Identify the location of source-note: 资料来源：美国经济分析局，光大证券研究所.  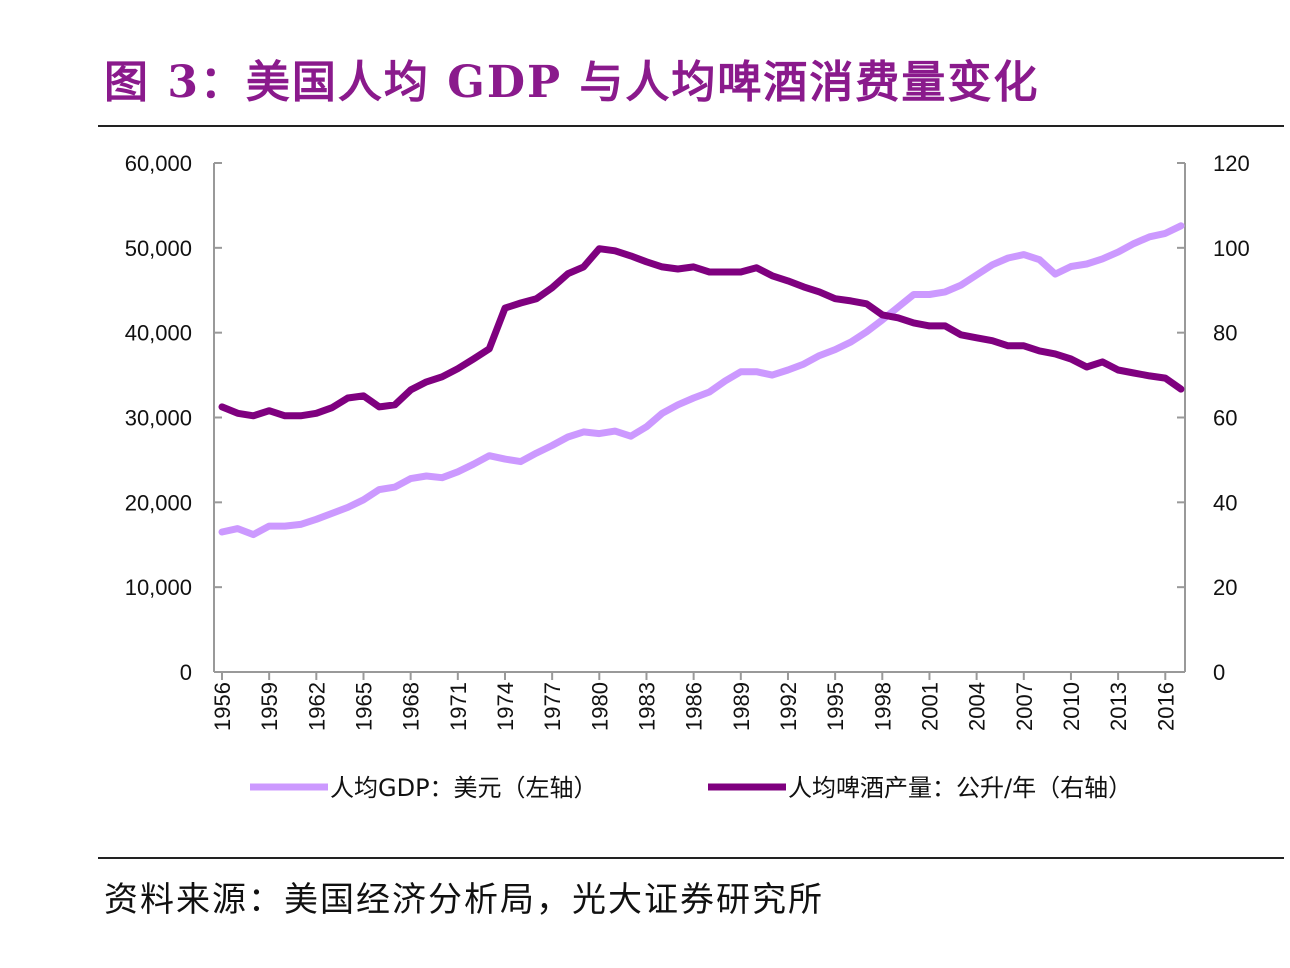
(464, 900).